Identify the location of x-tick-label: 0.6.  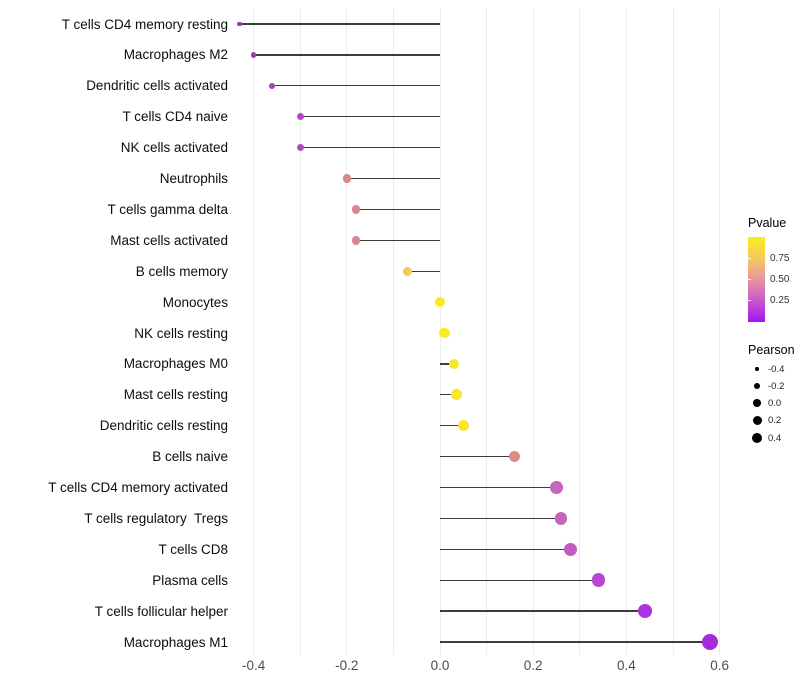
(719, 665).